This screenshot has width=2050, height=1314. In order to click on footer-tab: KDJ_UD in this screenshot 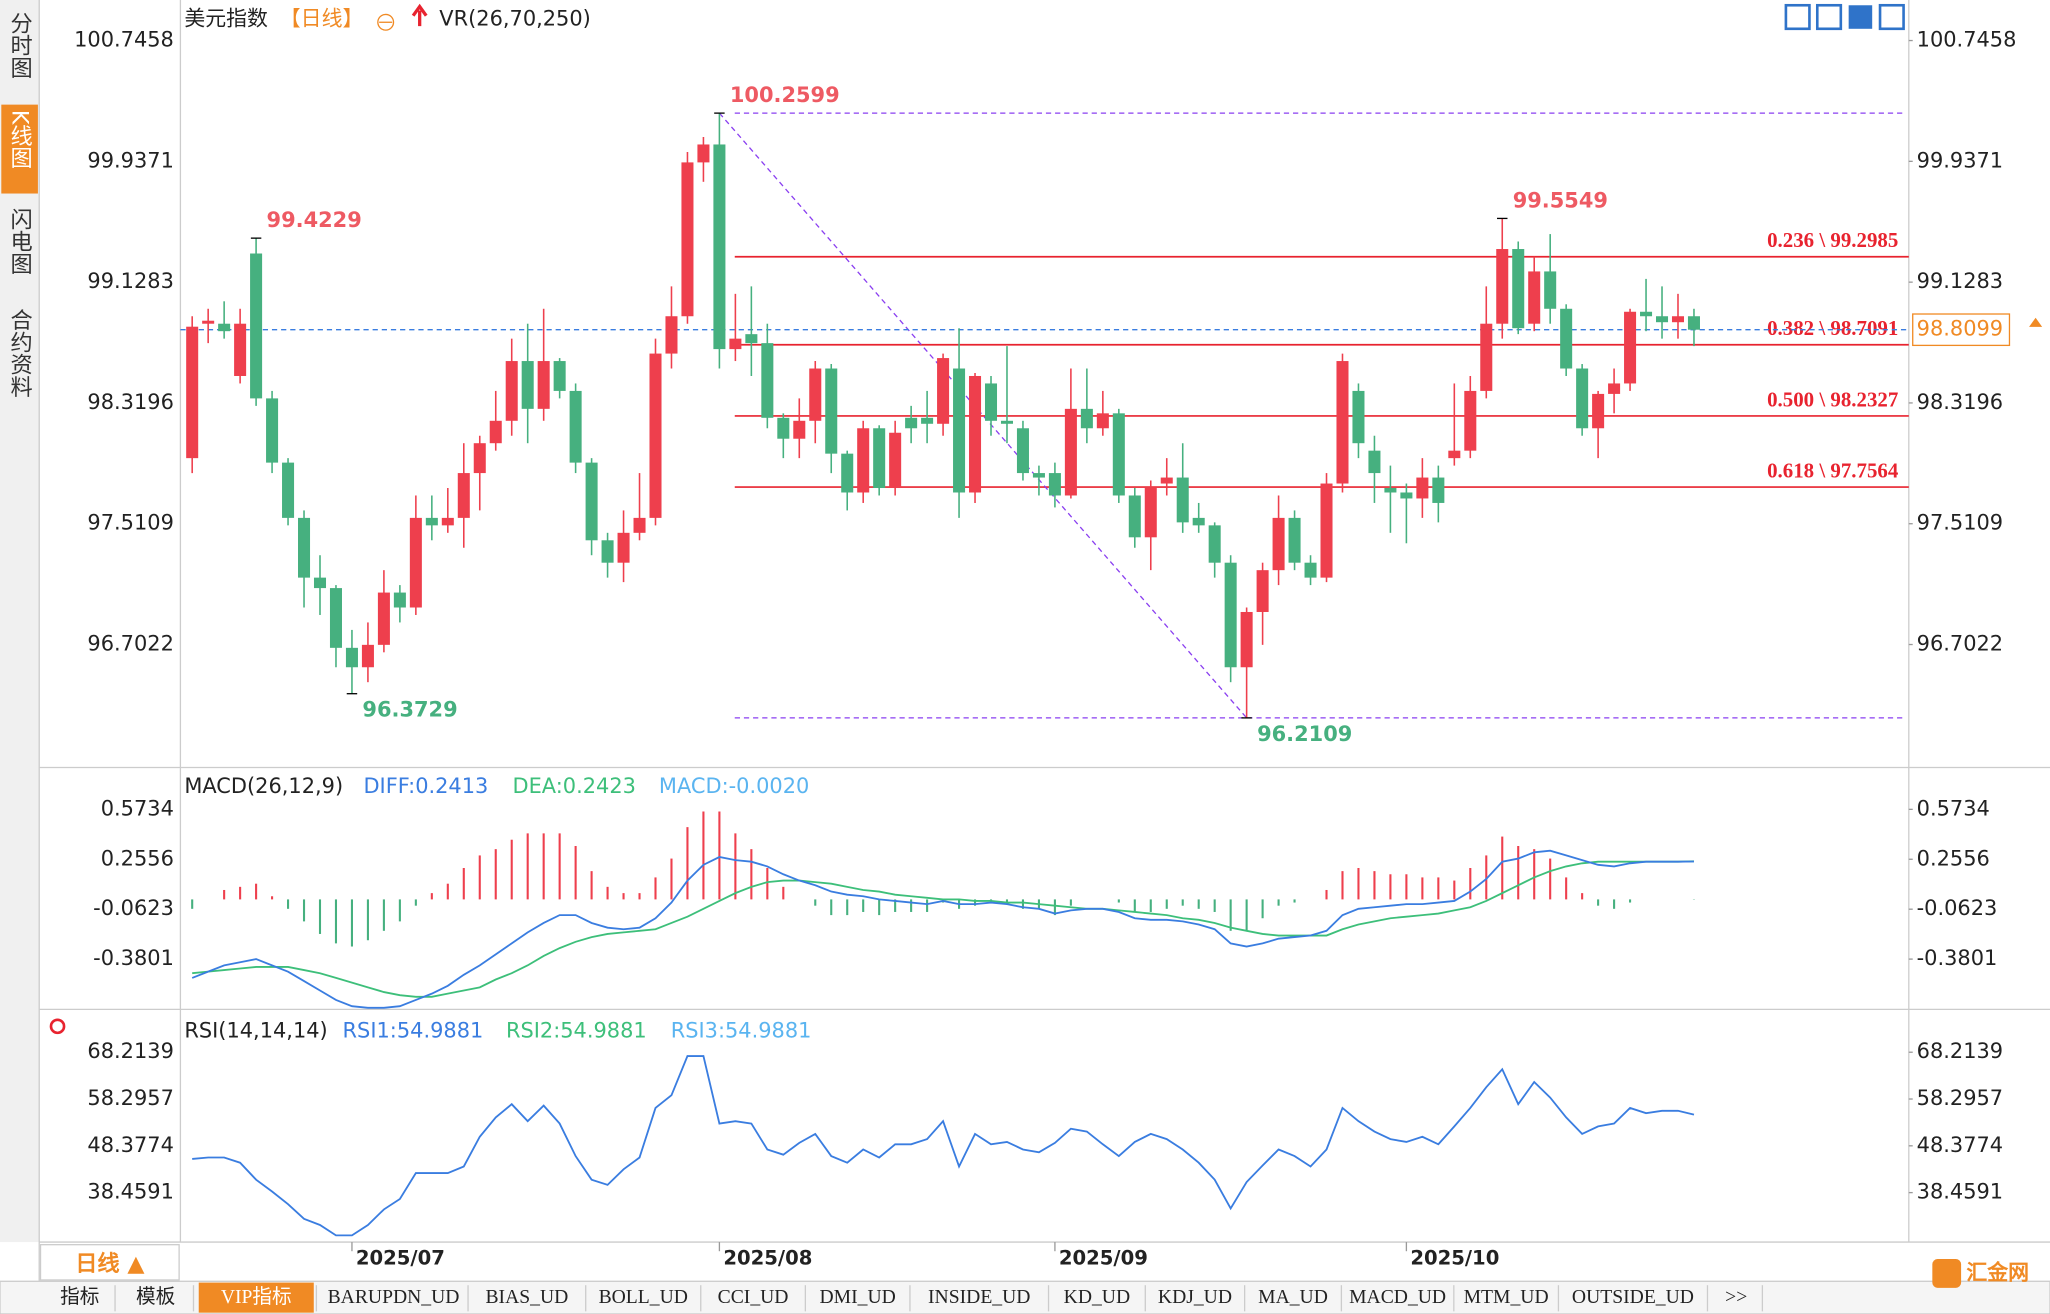, I will do `click(1195, 1297)`.